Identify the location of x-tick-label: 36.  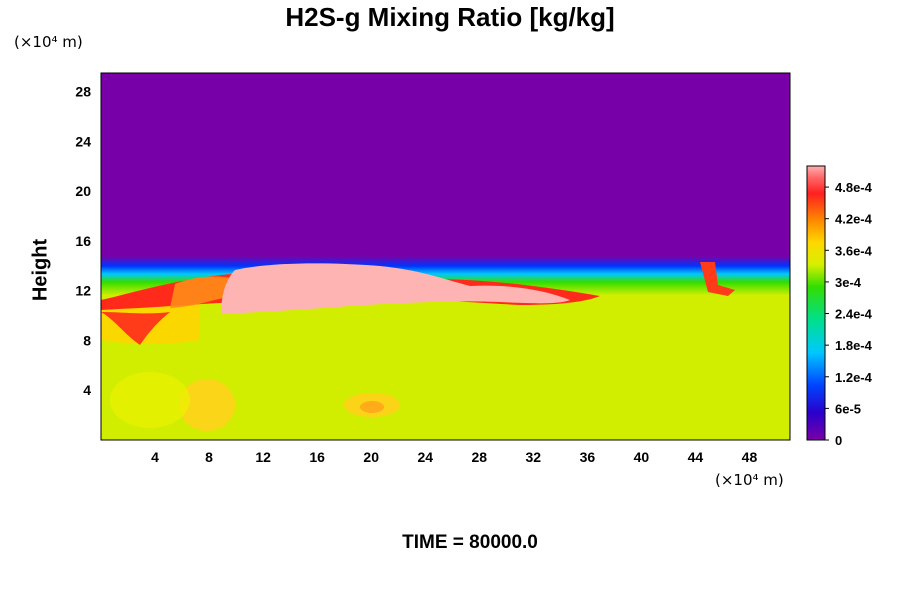
(588, 457).